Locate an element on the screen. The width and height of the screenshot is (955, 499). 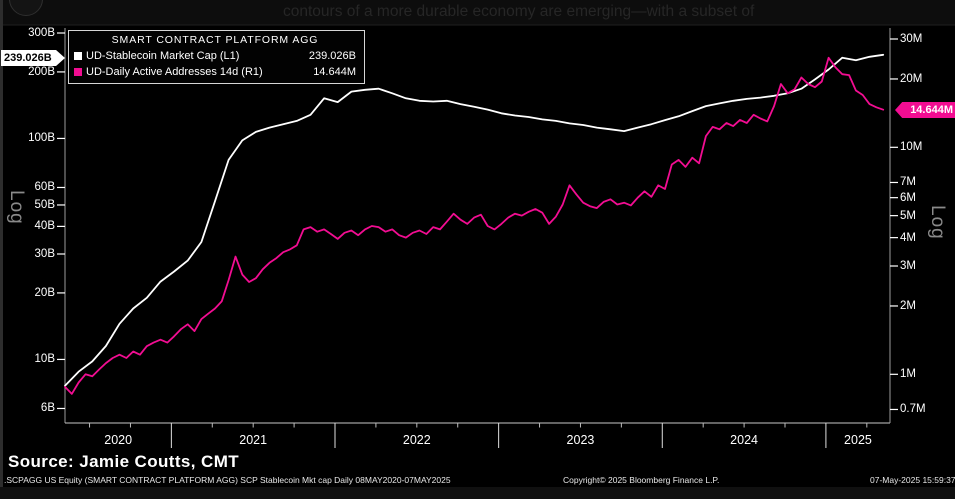
left-axis-tick-label: 40B is located at coordinates (44, 226).